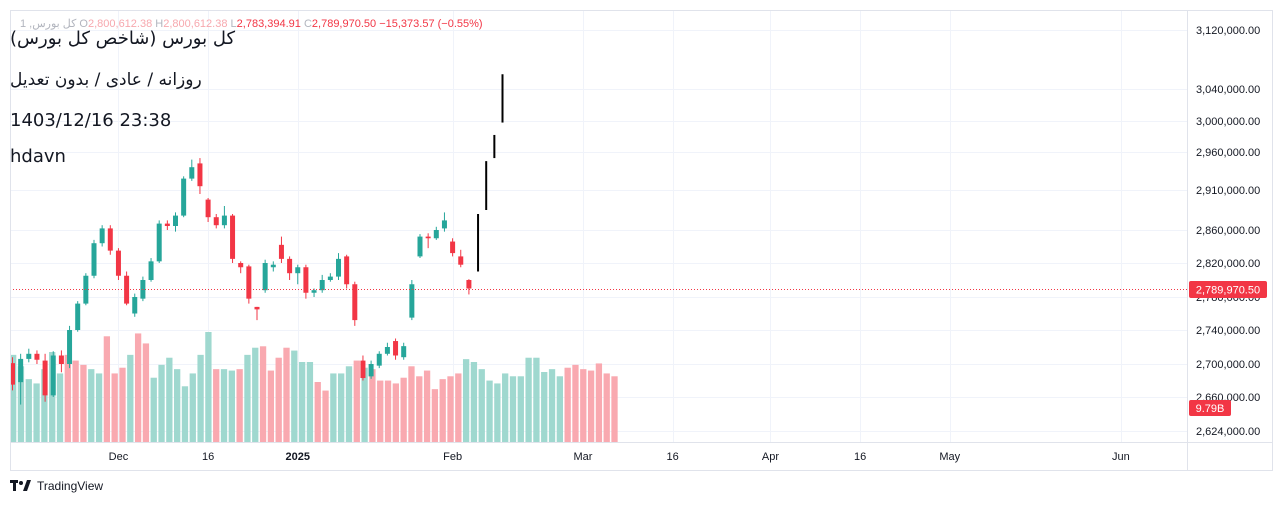 This screenshot has height=505, width=1282. Describe the element at coordinates (1228, 31) in the screenshot. I see `price-tick-label: 3,120,000.00` at that location.